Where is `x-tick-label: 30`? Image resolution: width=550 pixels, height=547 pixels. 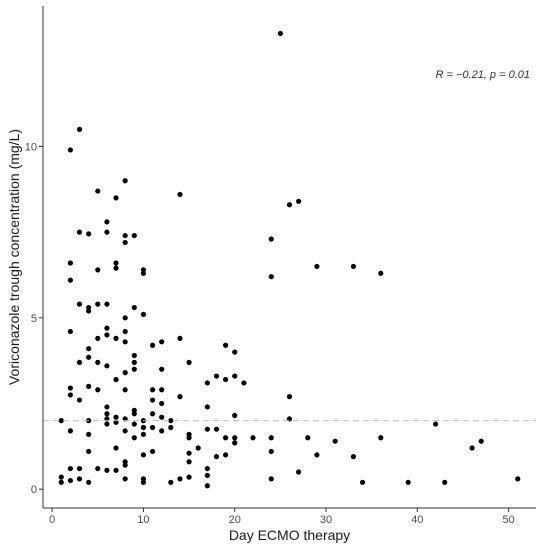
x-tick-label: 30 is located at coordinates (326, 520).